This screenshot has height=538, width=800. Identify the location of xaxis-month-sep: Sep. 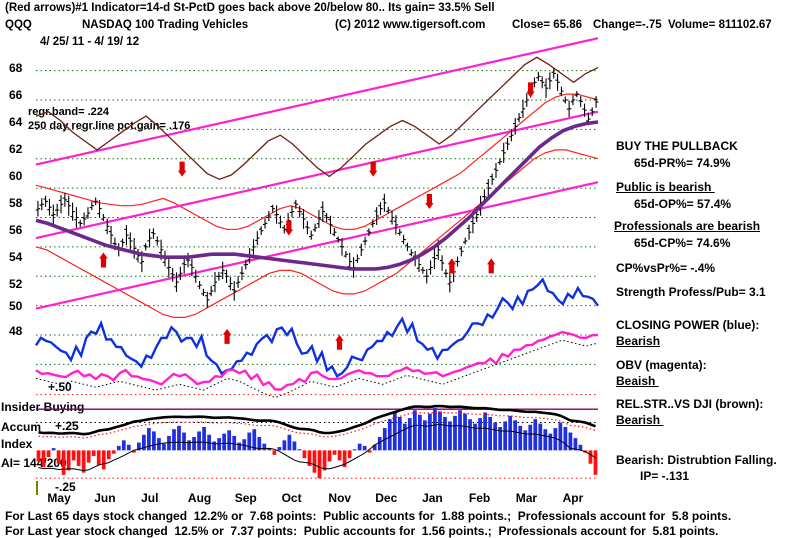
(245, 498).